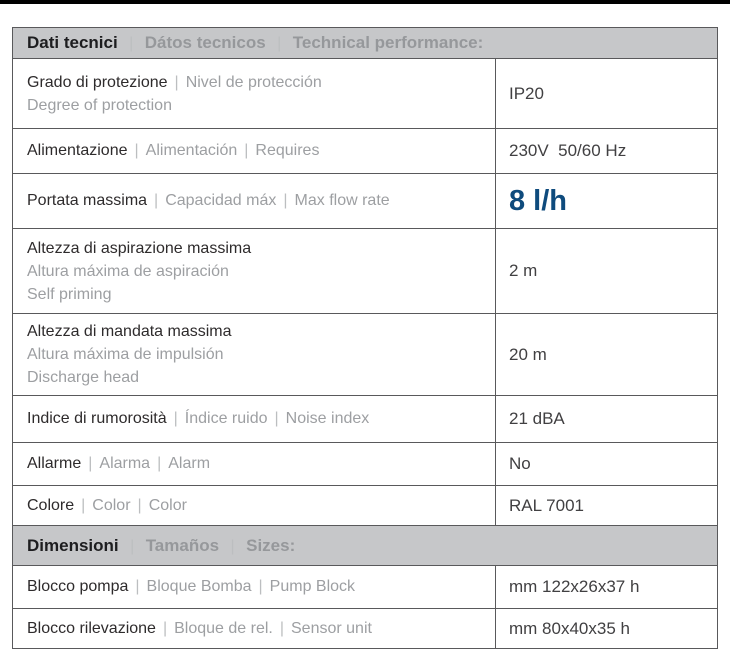 This screenshot has height=666, width=730. Describe the element at coordinates (606, 505) in the screenshot. I see `spec-value-cell: RAL 7001` at that location.